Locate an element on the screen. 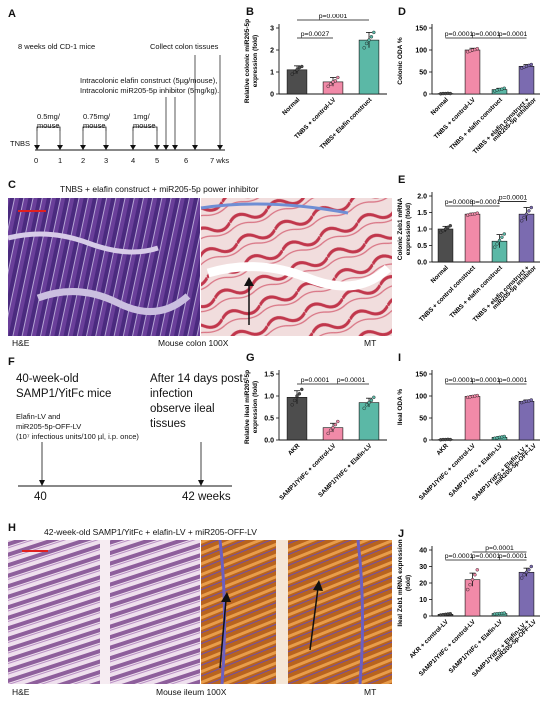 The image size is (550, 703). category-label: TNBS + elafin construct + is located at coordinates (501, 125).